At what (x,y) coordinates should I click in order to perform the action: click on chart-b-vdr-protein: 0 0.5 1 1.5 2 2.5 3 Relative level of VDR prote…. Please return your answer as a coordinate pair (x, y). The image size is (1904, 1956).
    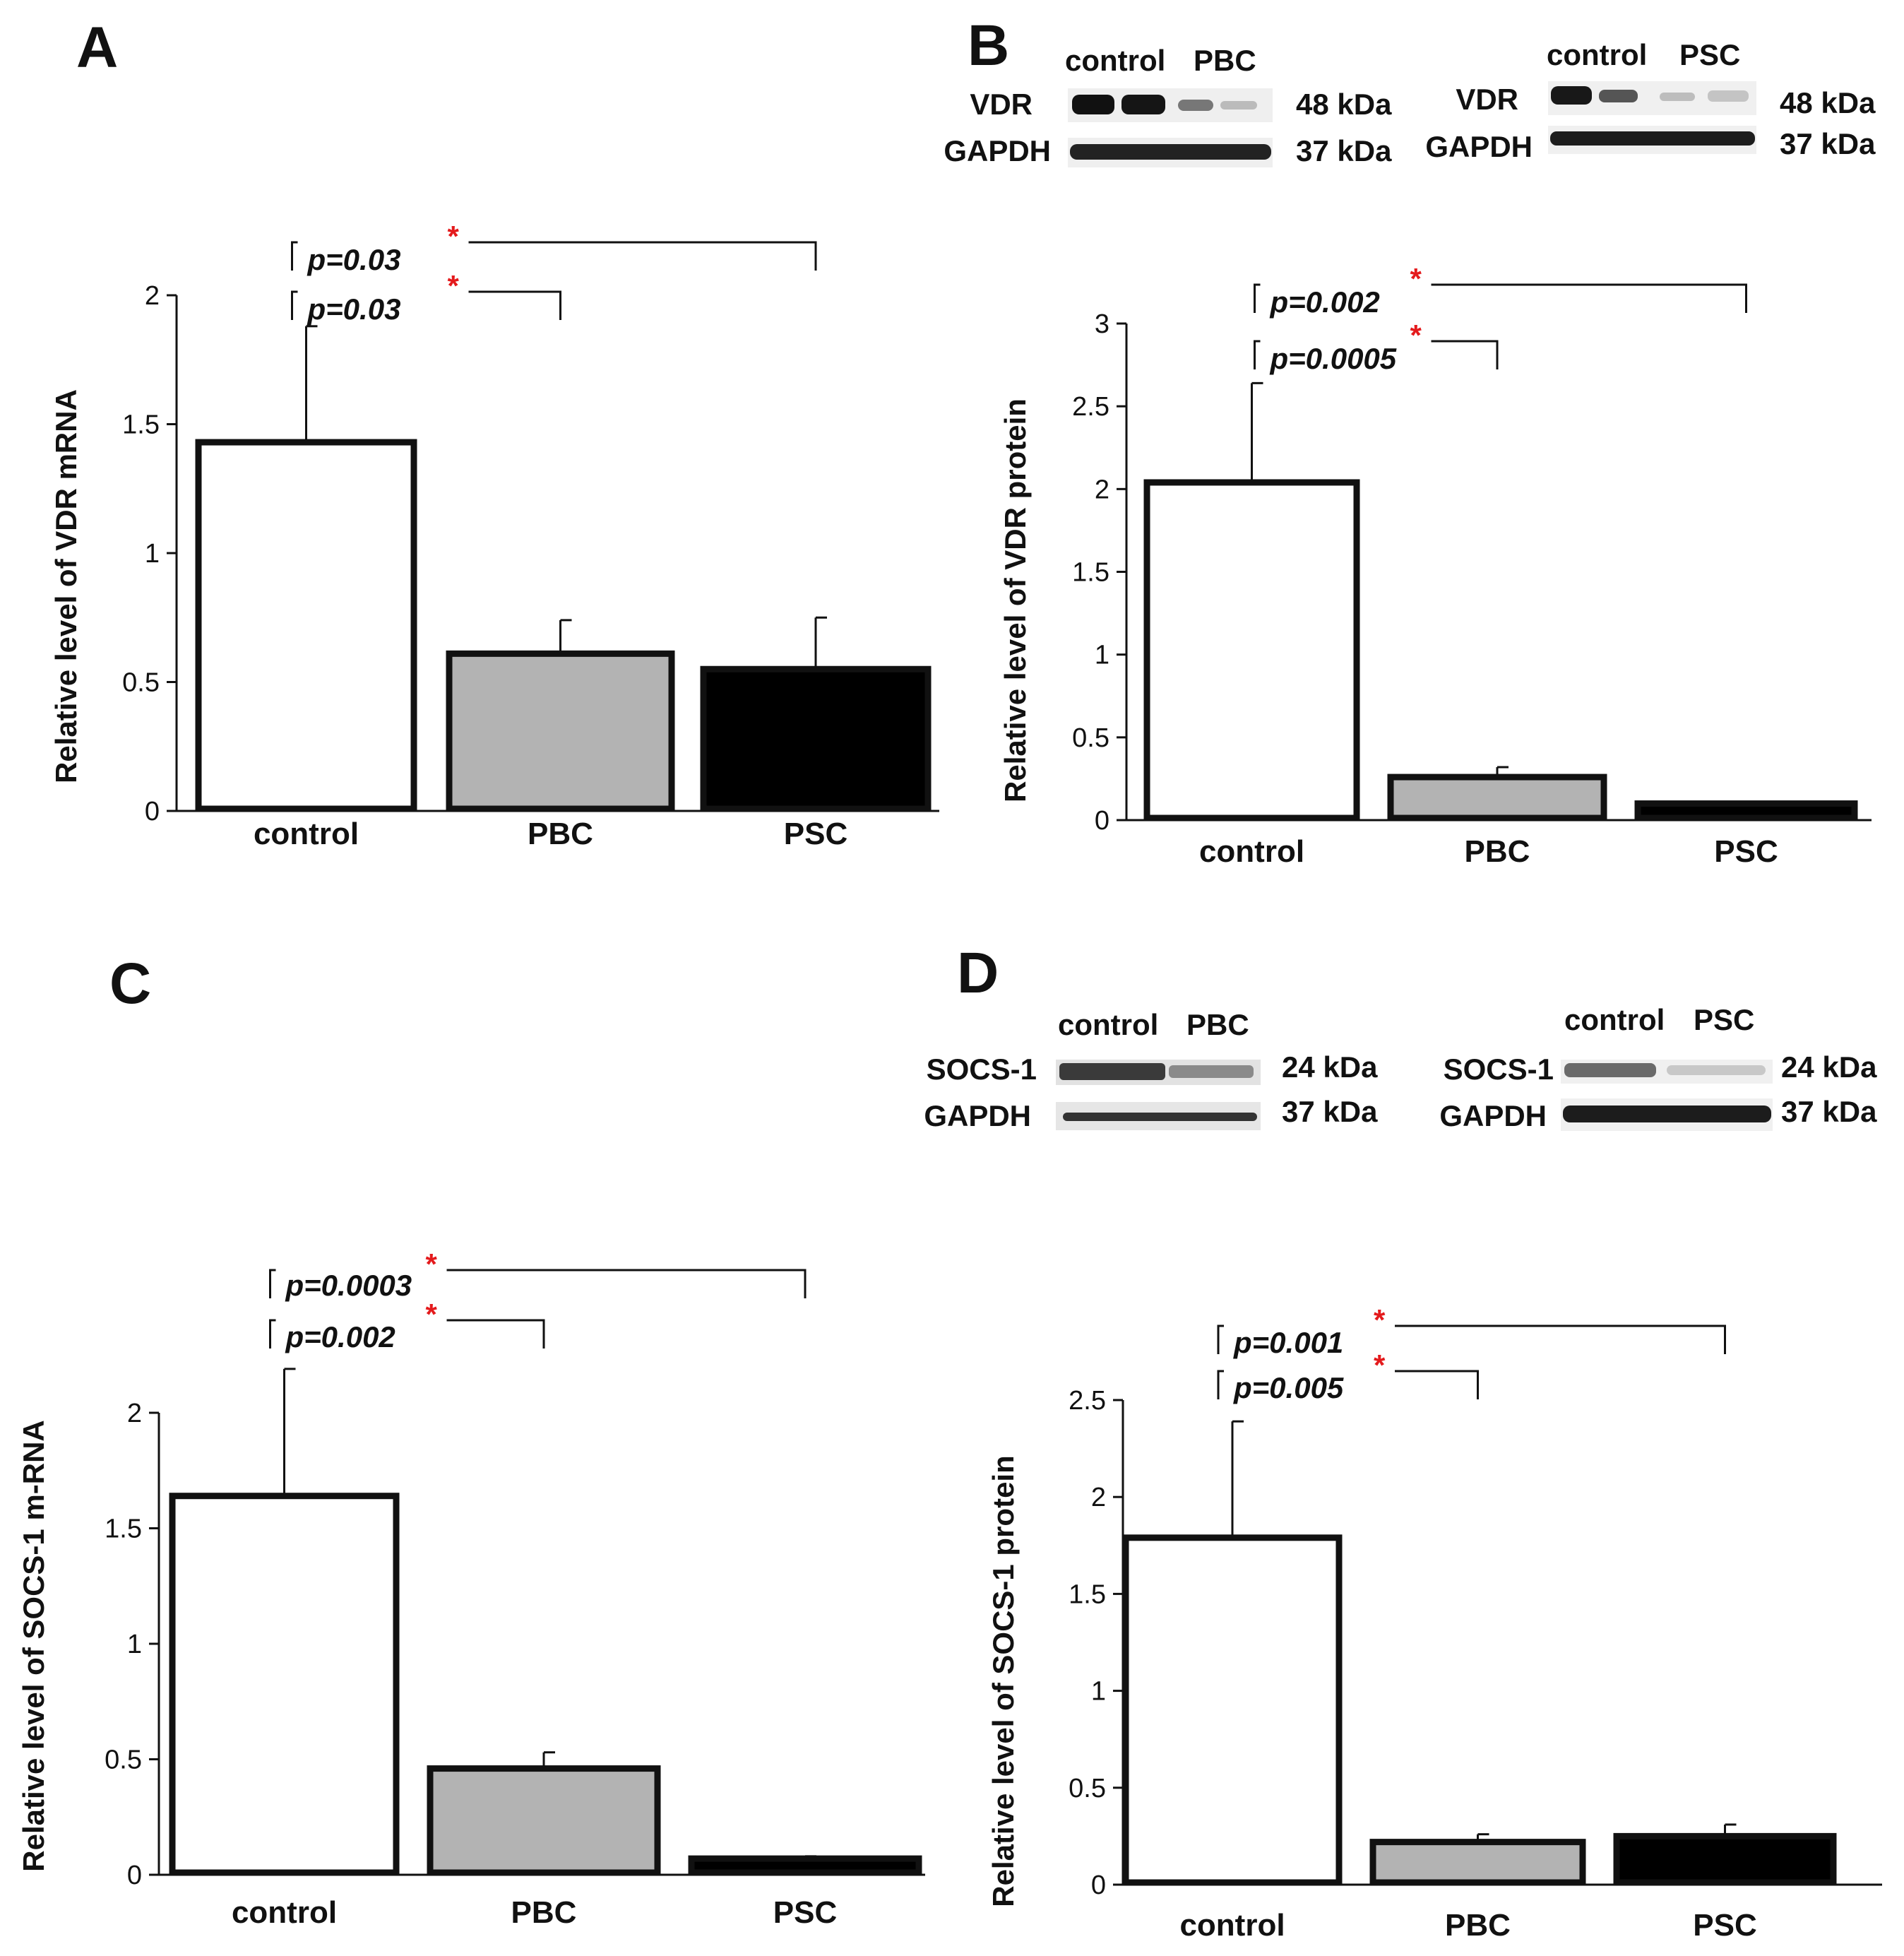
    Looking at the image, I should click on (1435, 565).